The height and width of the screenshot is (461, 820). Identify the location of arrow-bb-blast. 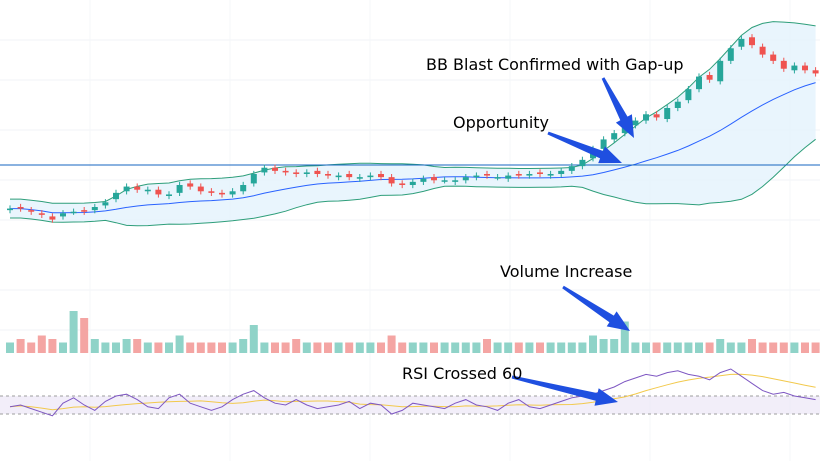
(617, 107).